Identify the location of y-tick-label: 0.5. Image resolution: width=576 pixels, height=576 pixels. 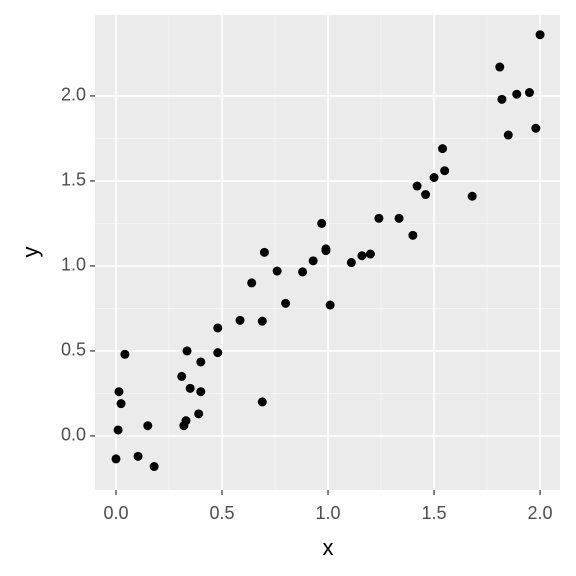
(73, 350).